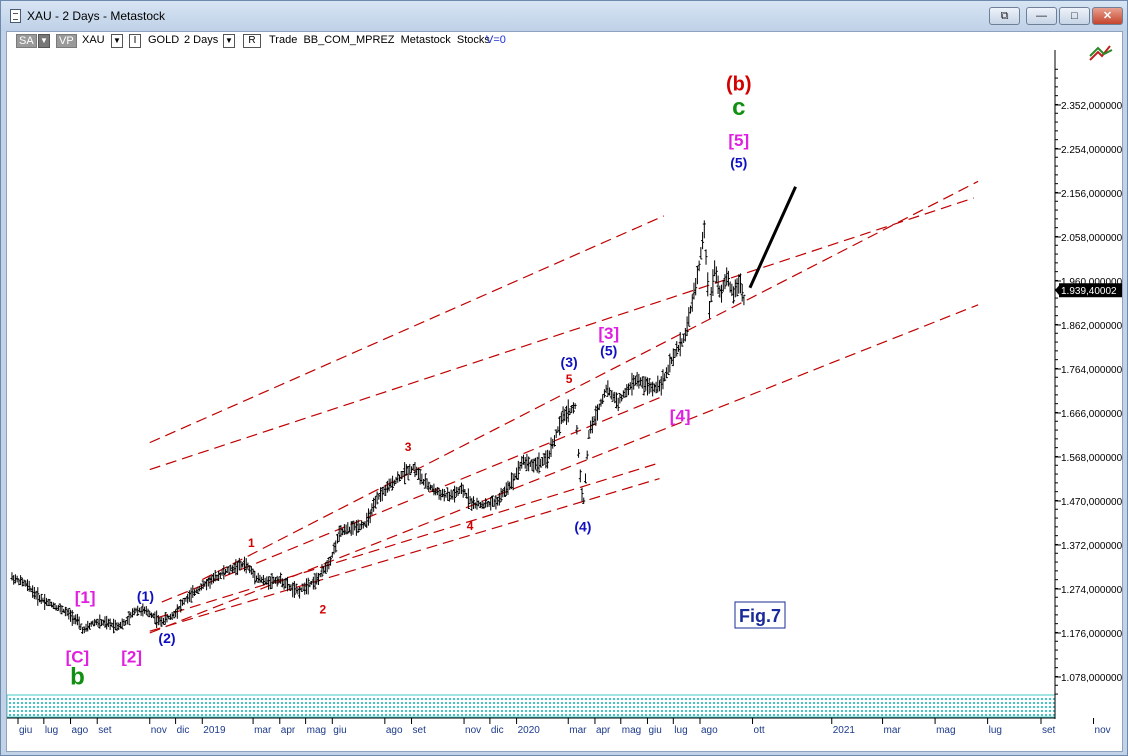 The width and height of the screenshot is (1128, 756). What do you see at coordinates (497, 730) in the screenshot?
I see `x-tick-label: dic` at bounding box center [497, 730].